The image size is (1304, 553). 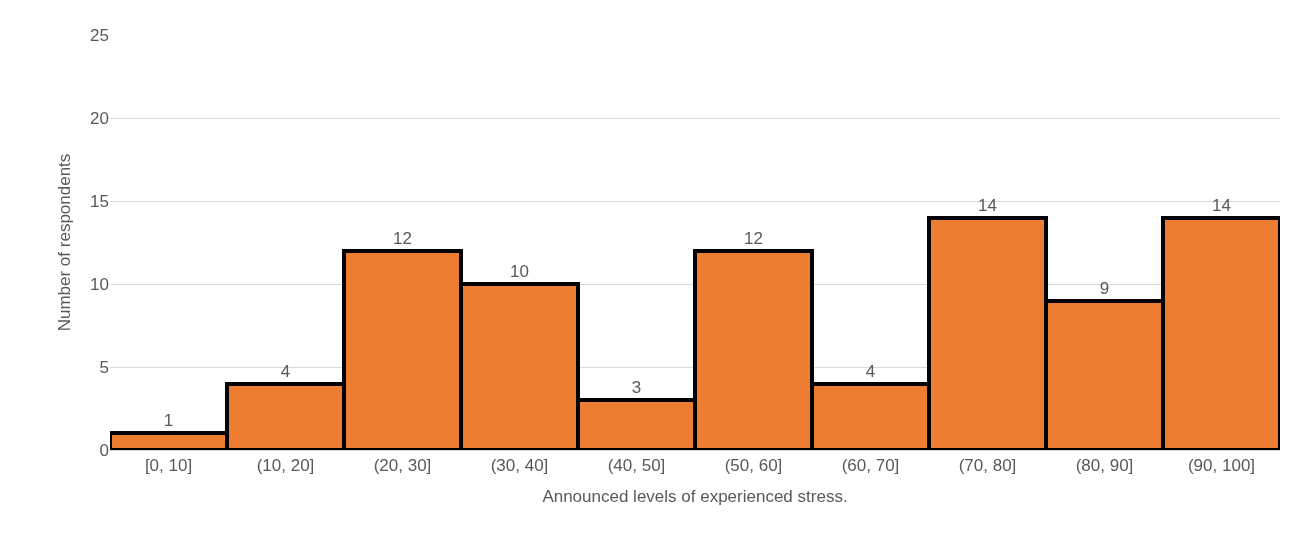 I want to click on y-tick-label: 10, so click(x=99, y=284).